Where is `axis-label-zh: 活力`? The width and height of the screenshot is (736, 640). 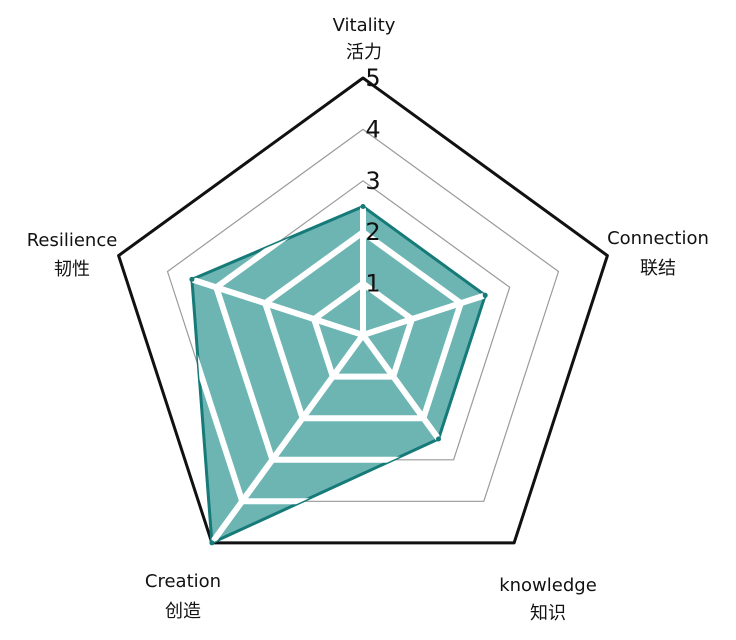
axis-label-zh: 活力 is located at coordinates (364, 52).